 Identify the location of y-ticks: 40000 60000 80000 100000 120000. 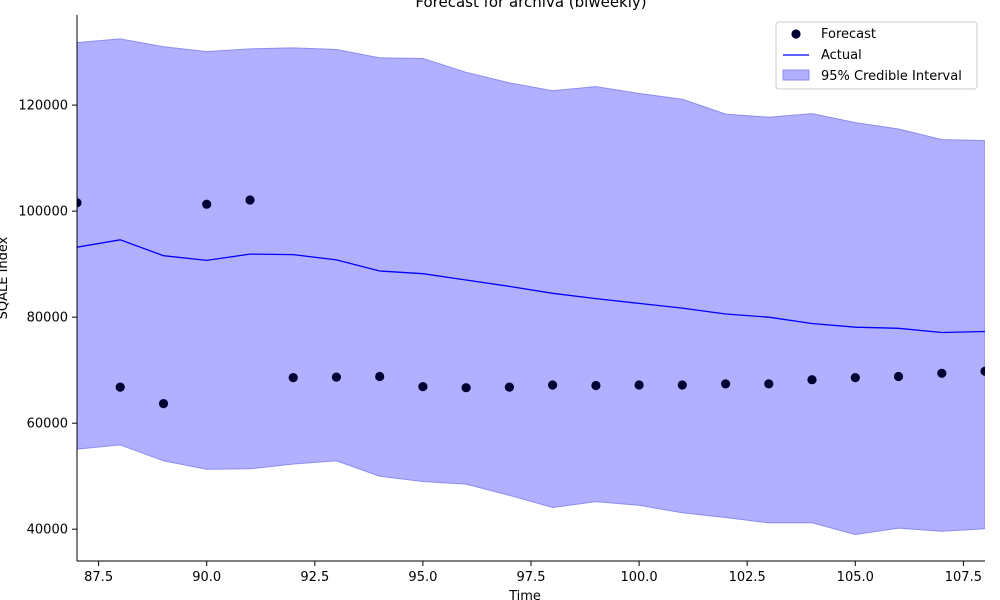
(47, 318).